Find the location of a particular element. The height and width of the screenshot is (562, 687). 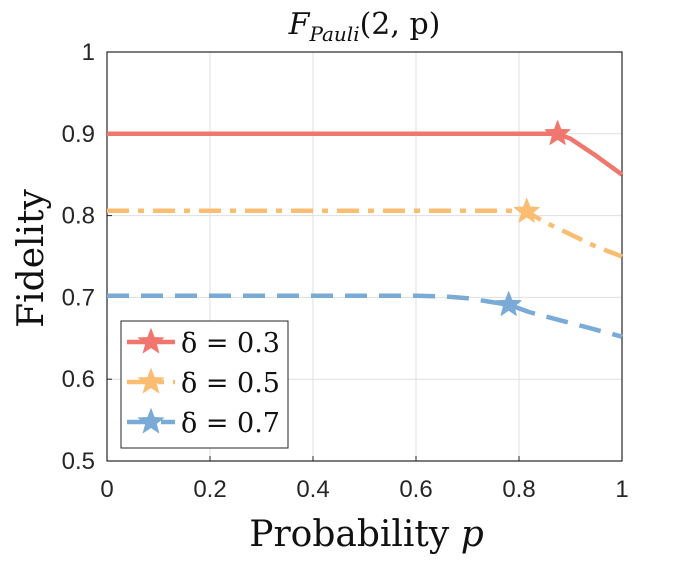

y-axis-label: Fidelity is located at coordinates (31, 258).